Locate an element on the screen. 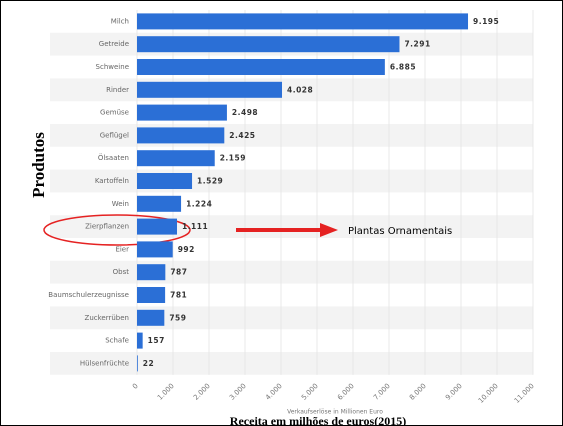 The height and width of the screenshot is (426, 563). annotation: Plantas Ornamentais is located at coordinates (400, 231).